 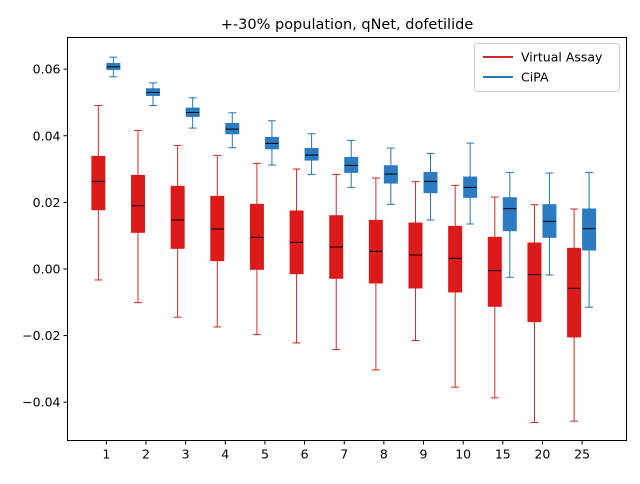 What do you see at coordinates (146, 454) in the screenshot?
I see `x-tick-label: 2` at bounding box center [146, 454].